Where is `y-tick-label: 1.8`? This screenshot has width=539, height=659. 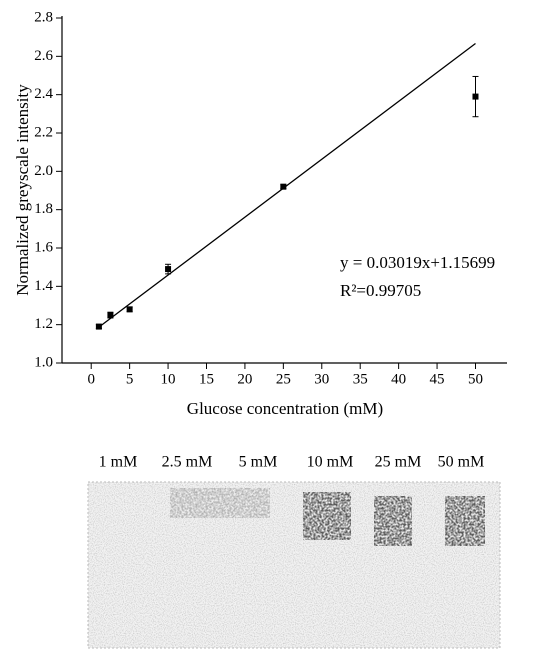 y-tick-label: 1.8 is located at coordinates (43, 209).